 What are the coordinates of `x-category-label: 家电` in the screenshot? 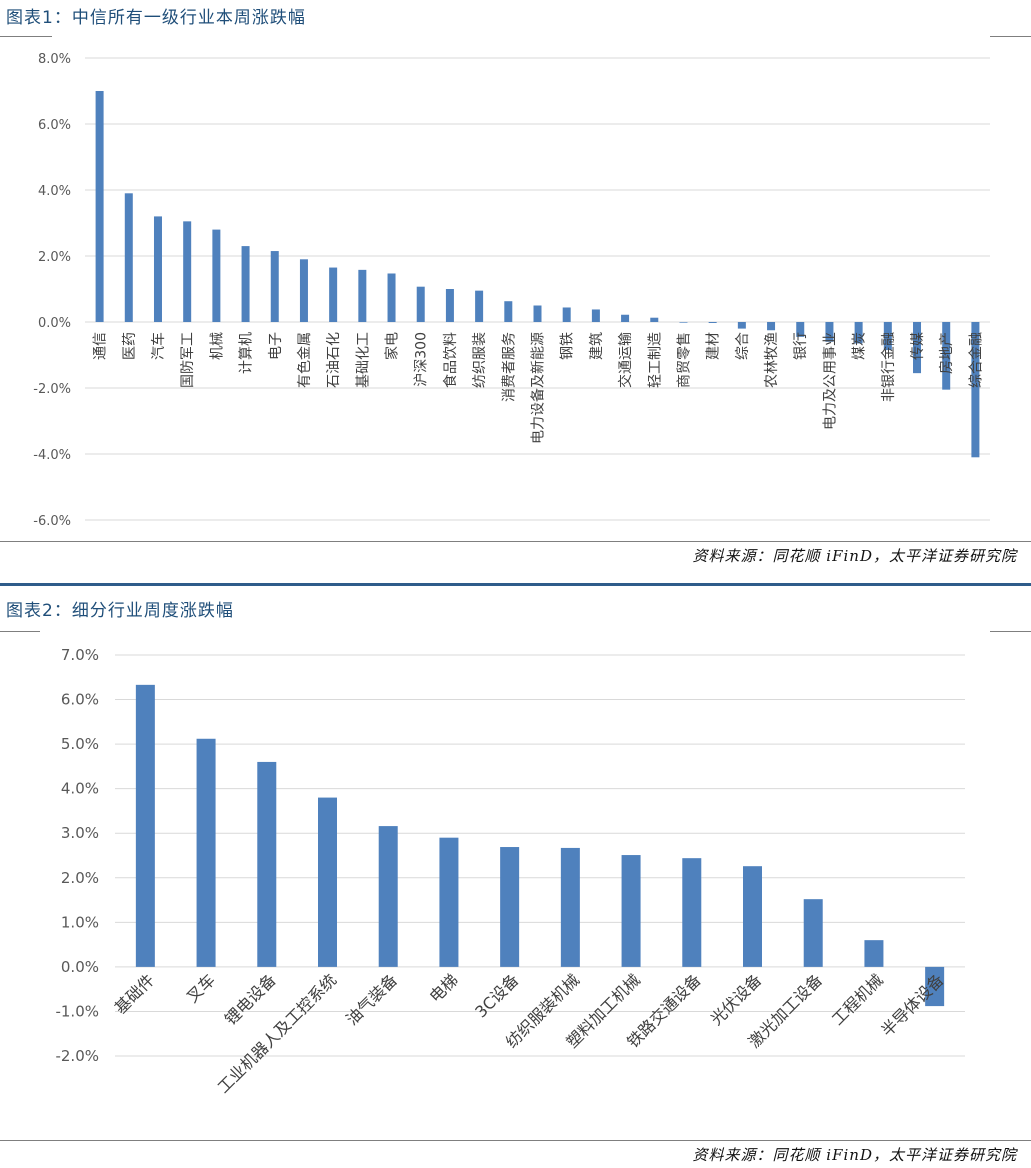 It's located at (392, 346).